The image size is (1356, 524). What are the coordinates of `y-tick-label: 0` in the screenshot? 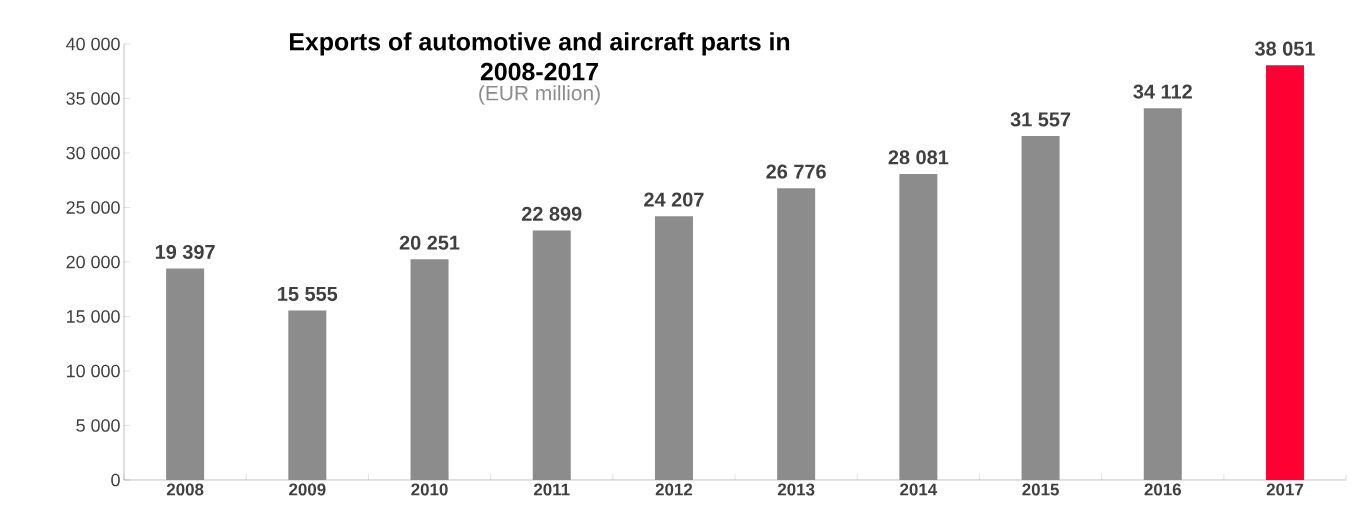 It's located at (115, 480).